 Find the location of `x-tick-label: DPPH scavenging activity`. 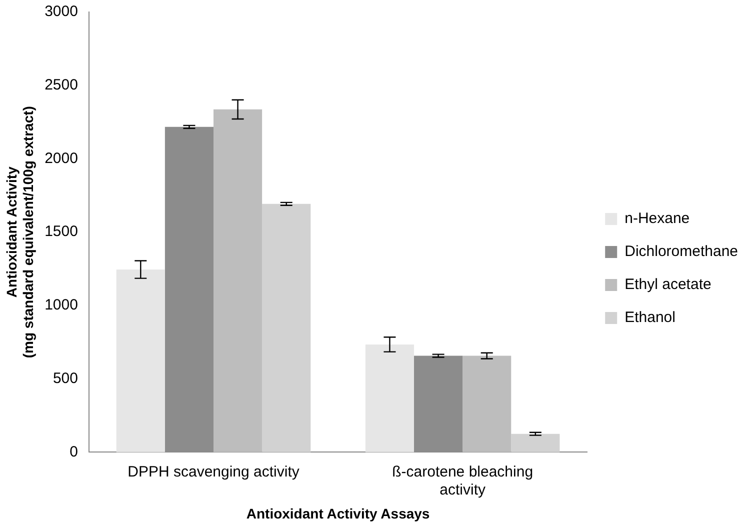

x-tick-label: DPPH scavenging activity is located at coordinates (214, 471).